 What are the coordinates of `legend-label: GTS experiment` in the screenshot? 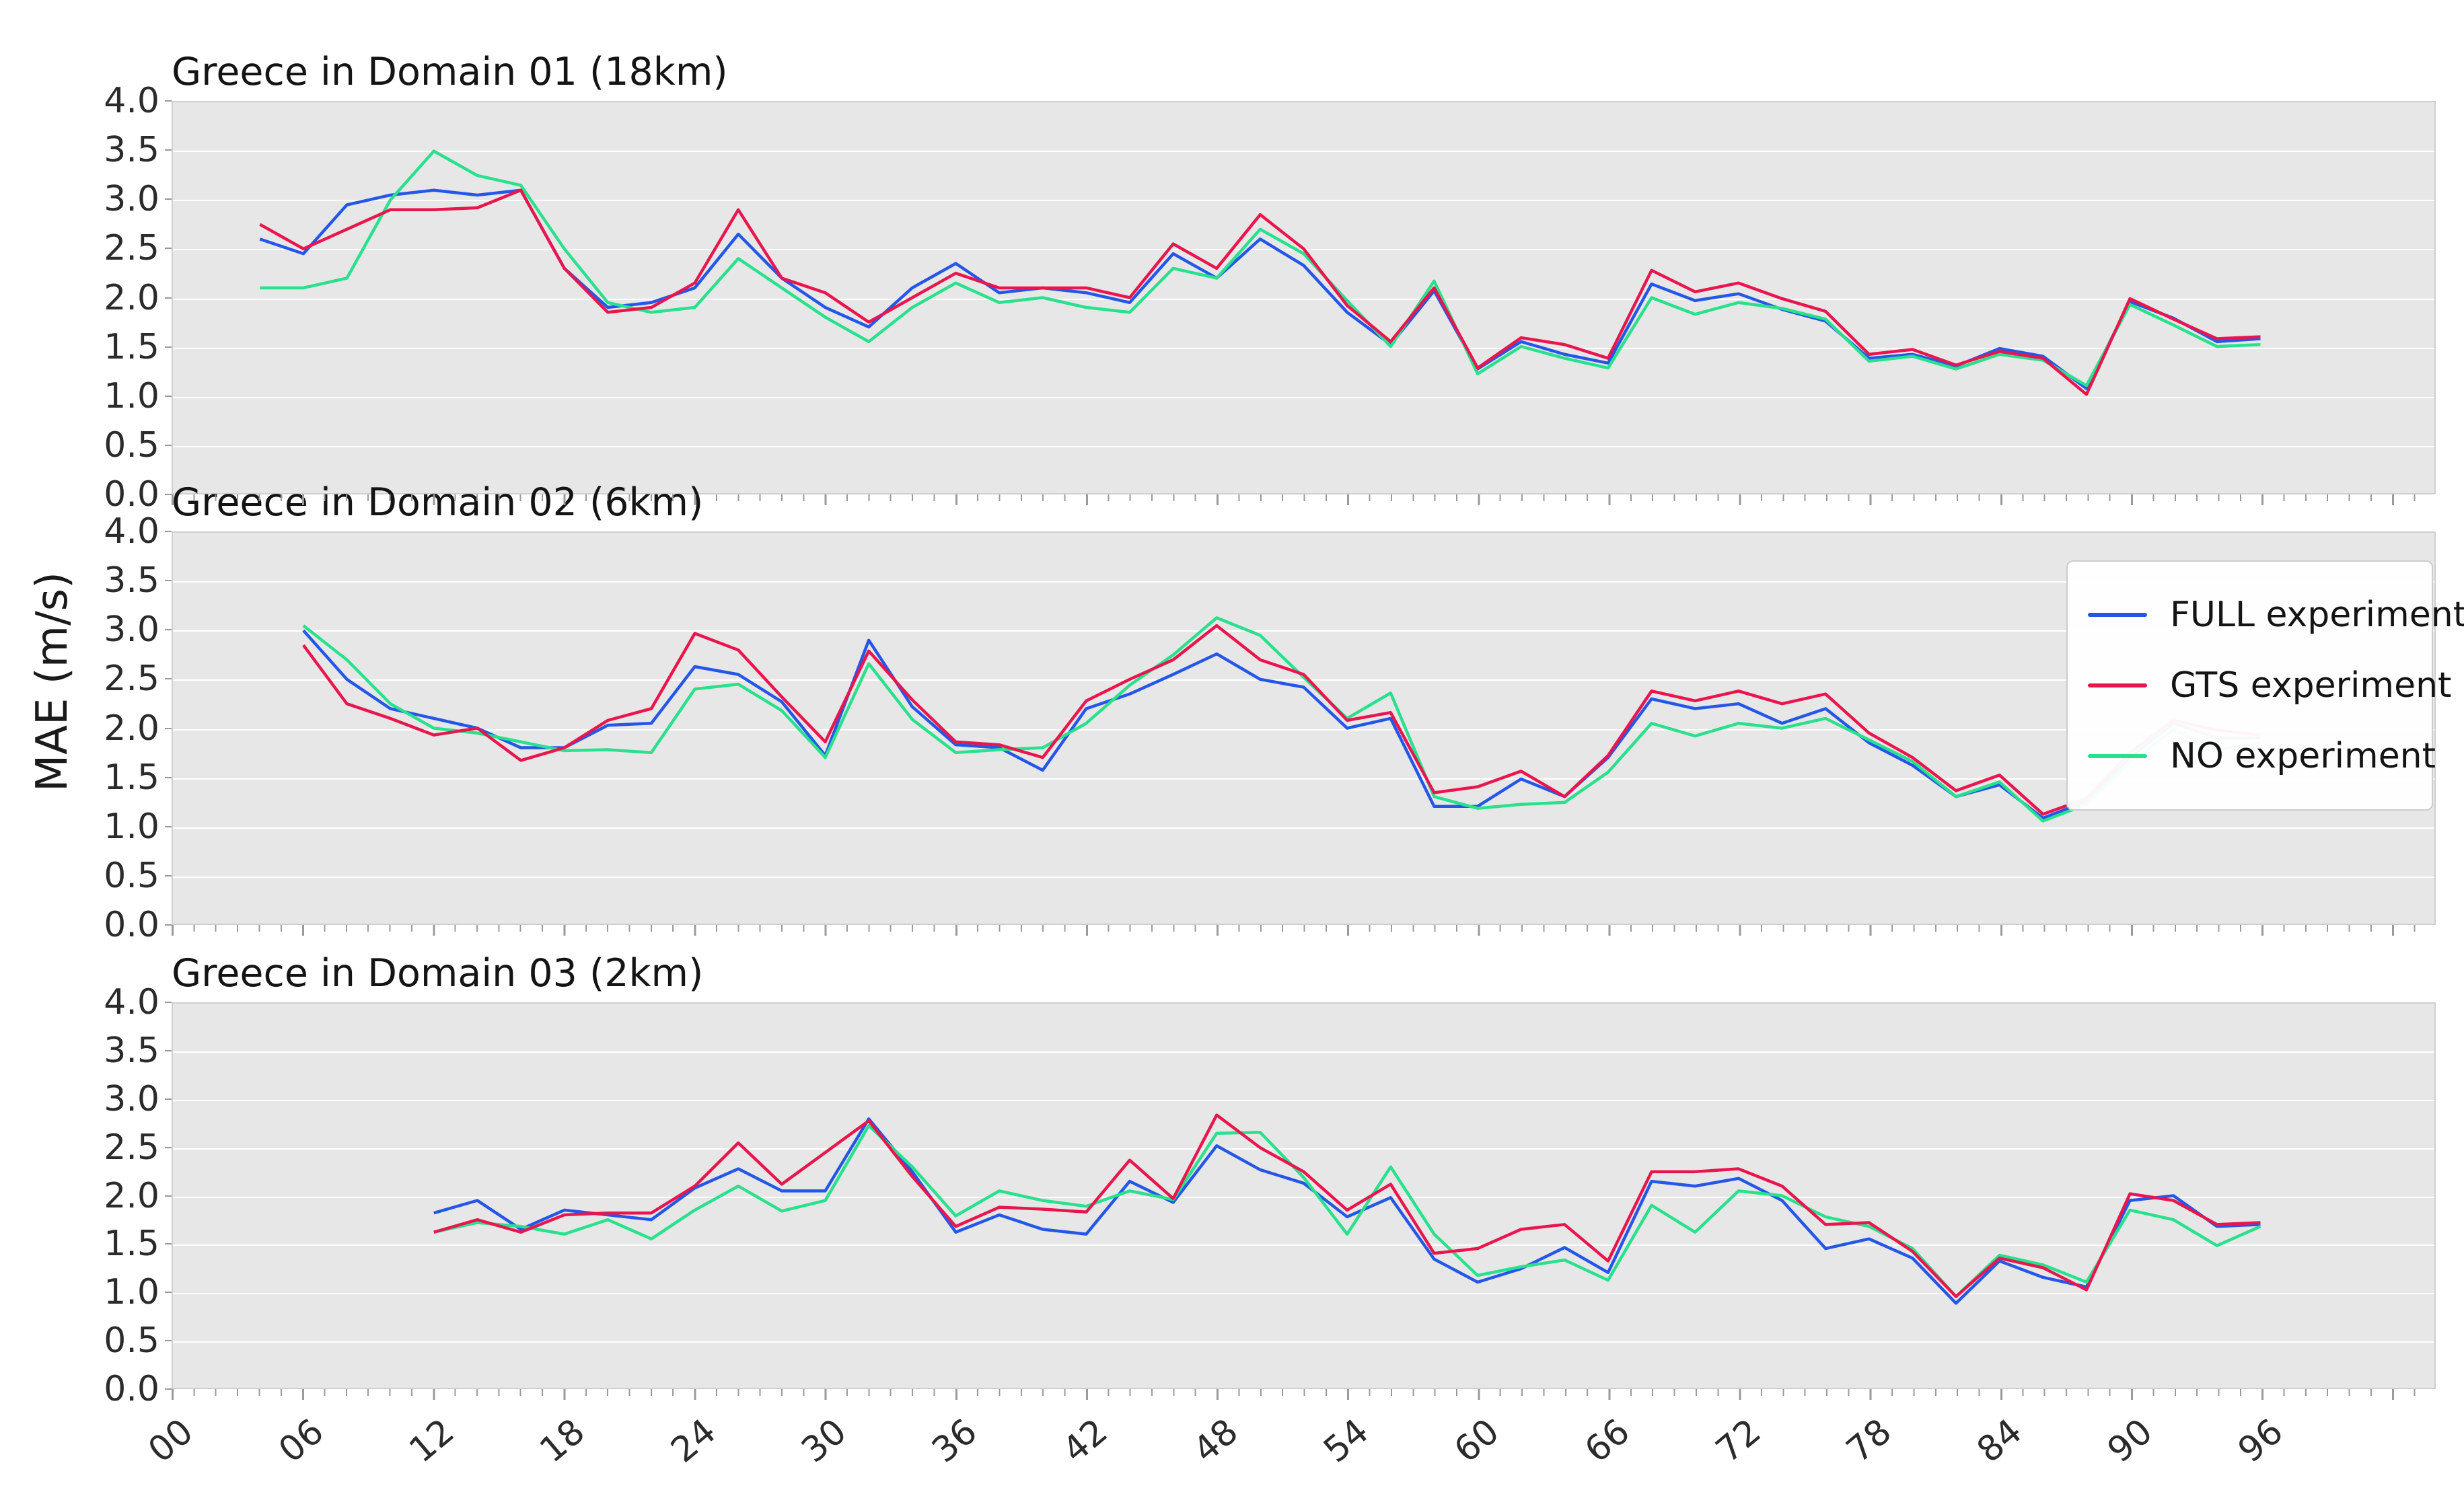 It's located at (2311, 685).